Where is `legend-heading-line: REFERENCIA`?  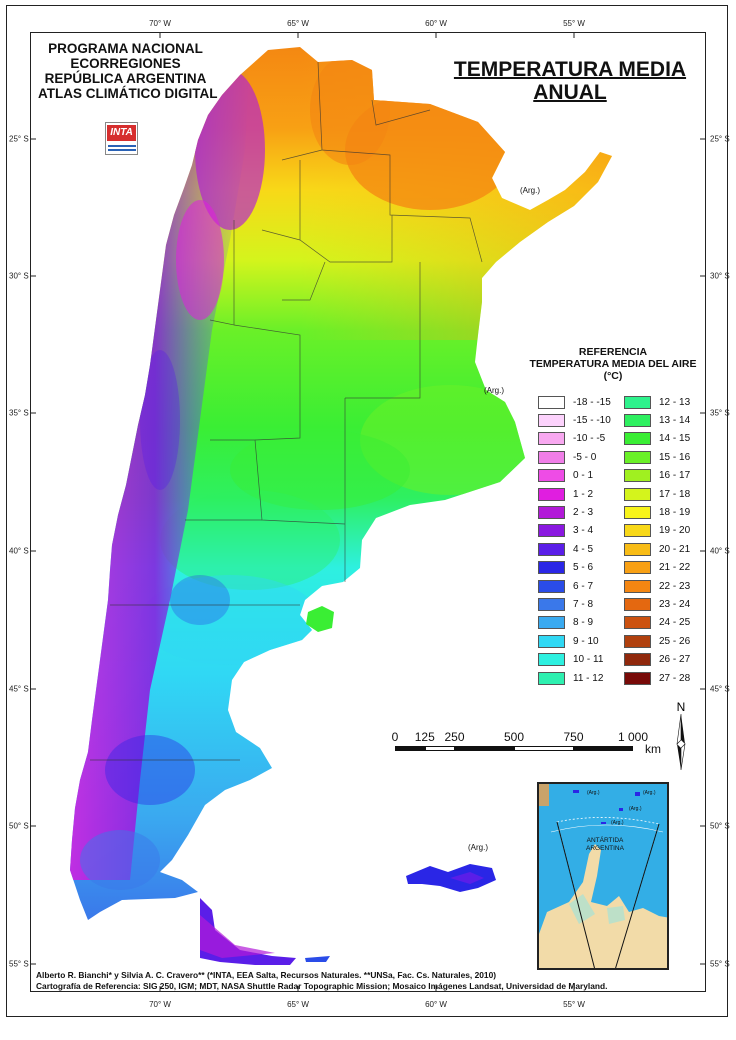
legend-heading-line: REFERENCIA is located at coordinates (613, 352).